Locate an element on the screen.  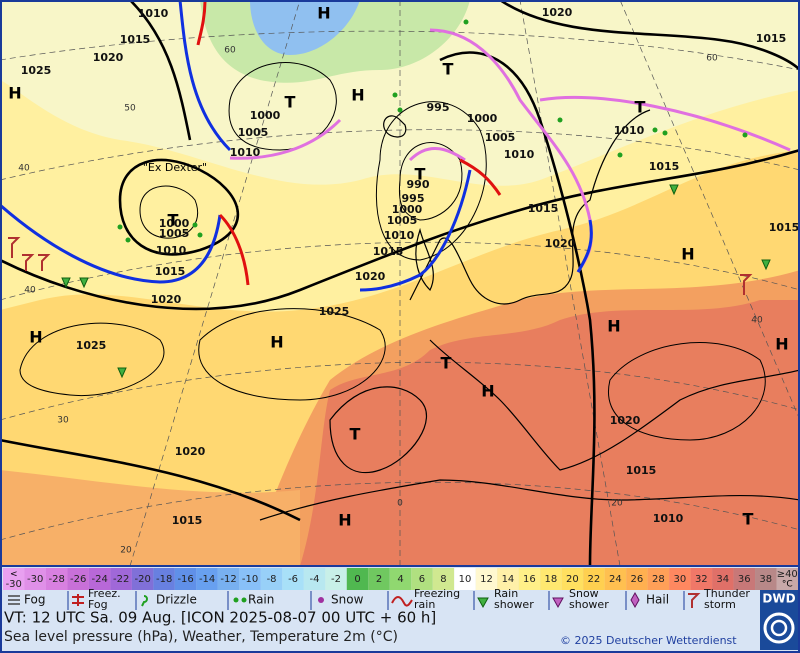
scale-label: -4 is located at coordinates (315, 579).